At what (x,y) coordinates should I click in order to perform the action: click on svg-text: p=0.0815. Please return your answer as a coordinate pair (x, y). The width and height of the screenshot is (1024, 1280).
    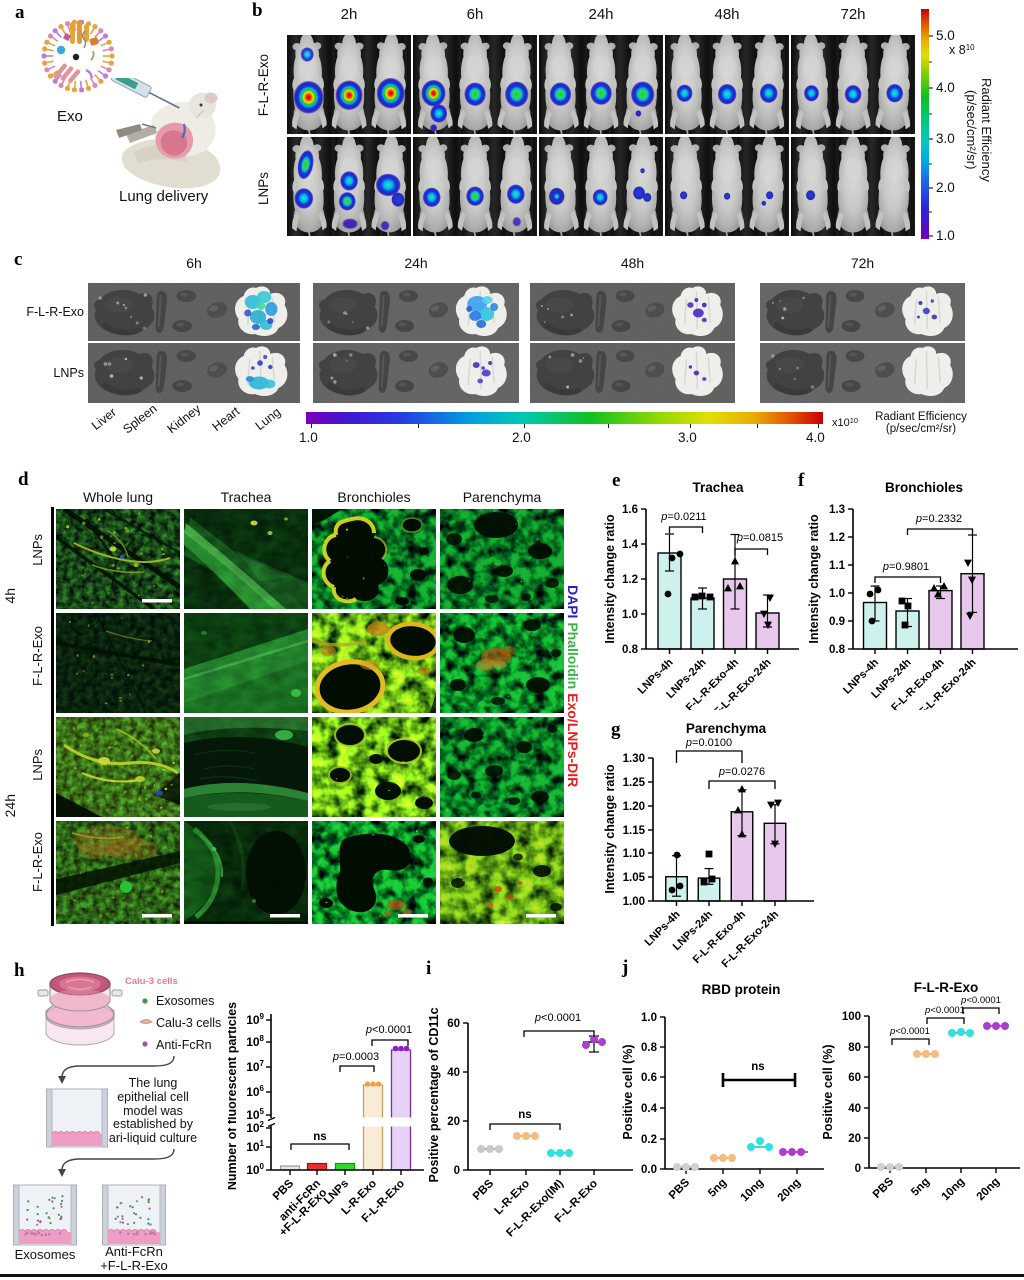
    Looking at the image, I should click on (759, 538).